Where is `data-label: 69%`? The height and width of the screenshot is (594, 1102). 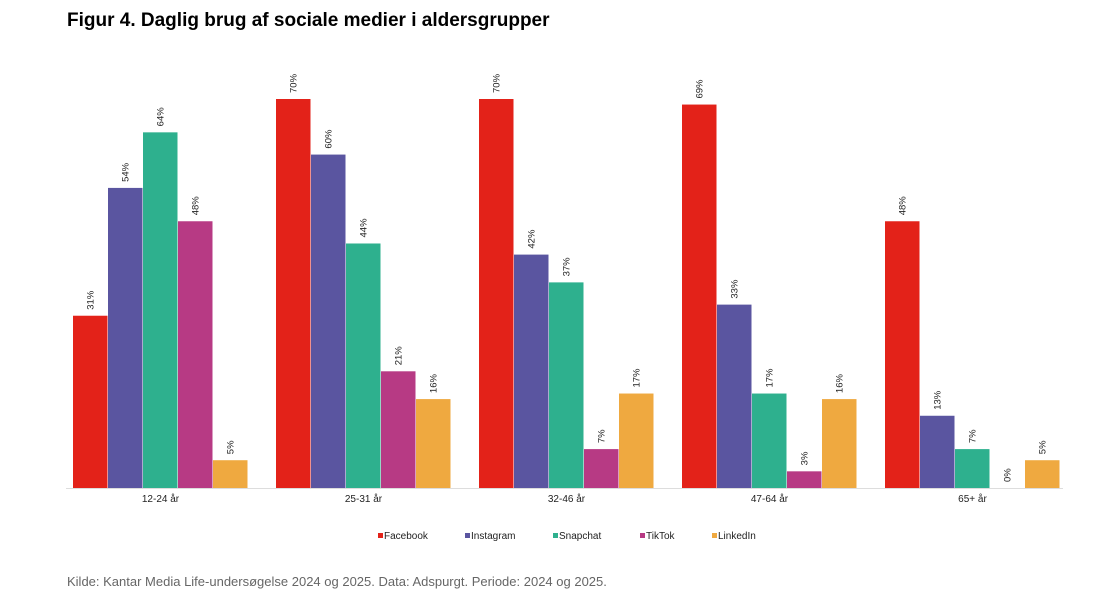
data-label: 69% is located at coordinates (700, 89).